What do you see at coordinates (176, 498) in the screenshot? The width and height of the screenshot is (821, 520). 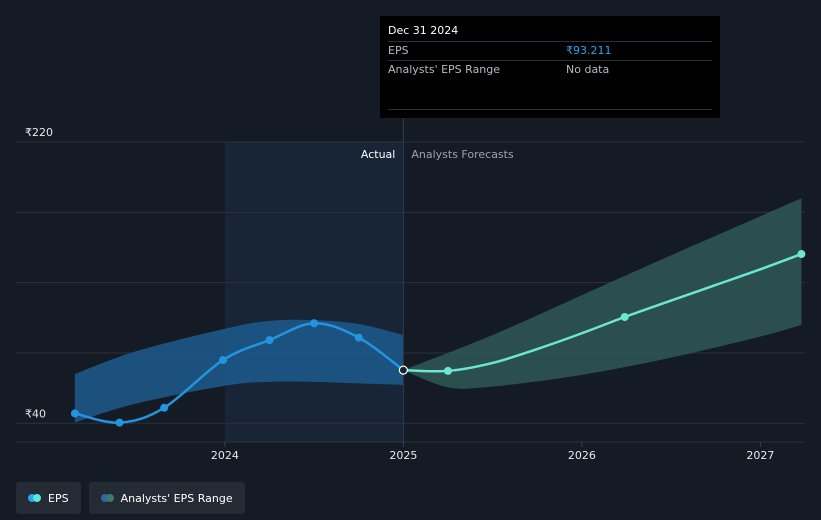 I see `legend-range-label: Analysts' EPS Range` at bounding box center [176, 498].